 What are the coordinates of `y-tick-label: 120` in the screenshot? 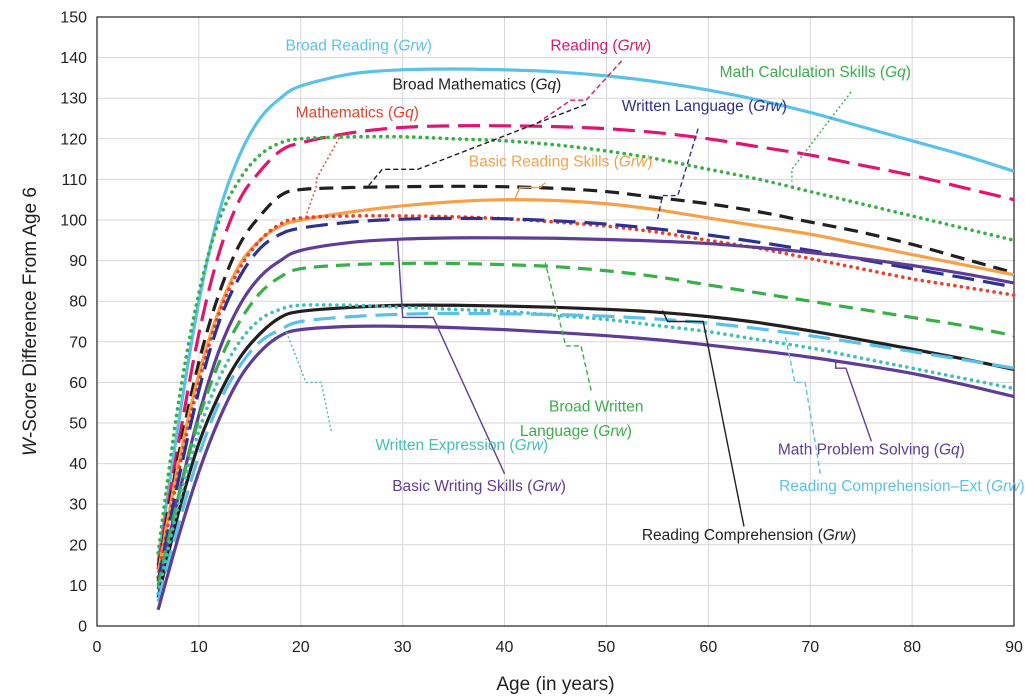 It's located at (73, 139).